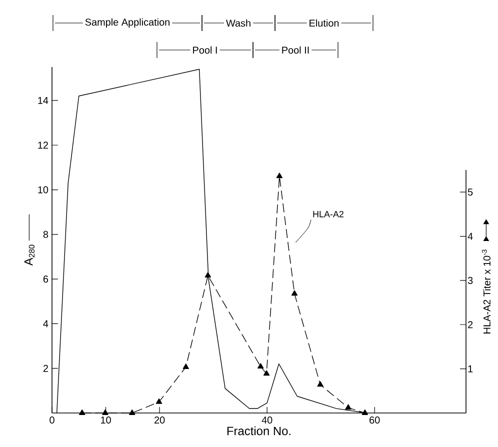  What do you see at coordinates (470, 192) in the screenshot?
I see `y2-tick-label: 5` at bounding box center [470, 192].